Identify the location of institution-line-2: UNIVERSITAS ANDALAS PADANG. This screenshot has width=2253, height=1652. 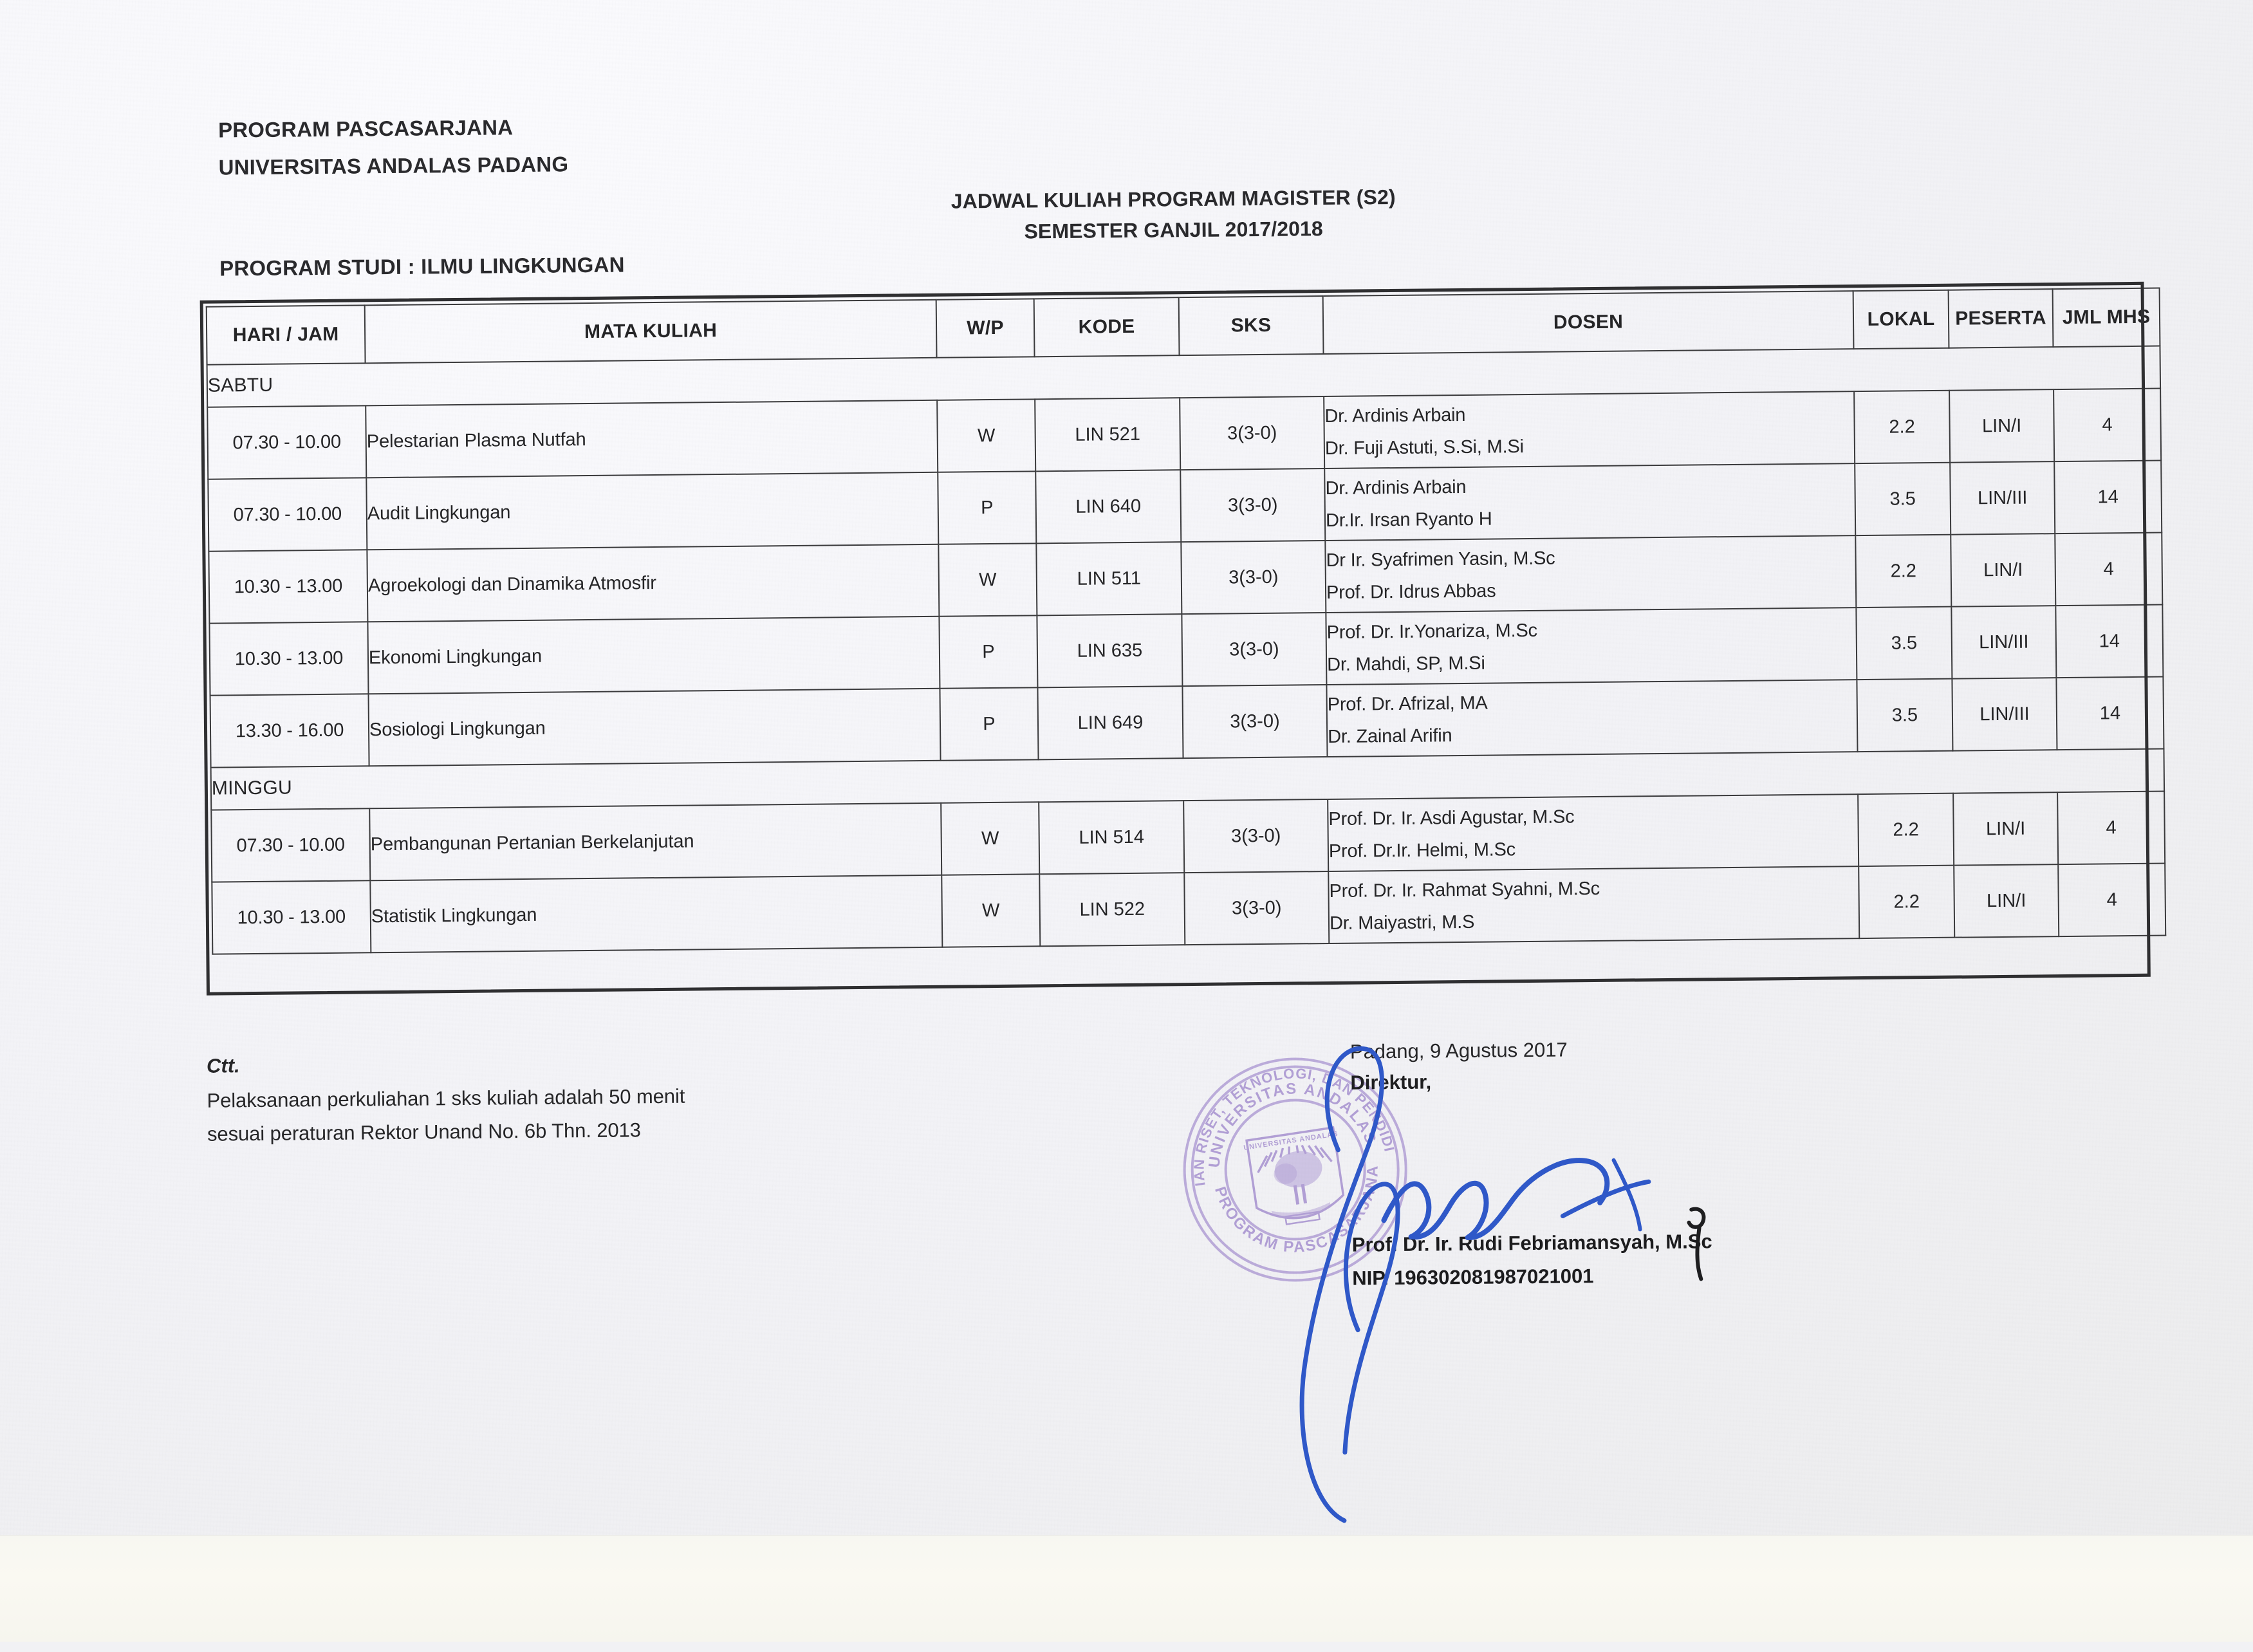
(393, 166).